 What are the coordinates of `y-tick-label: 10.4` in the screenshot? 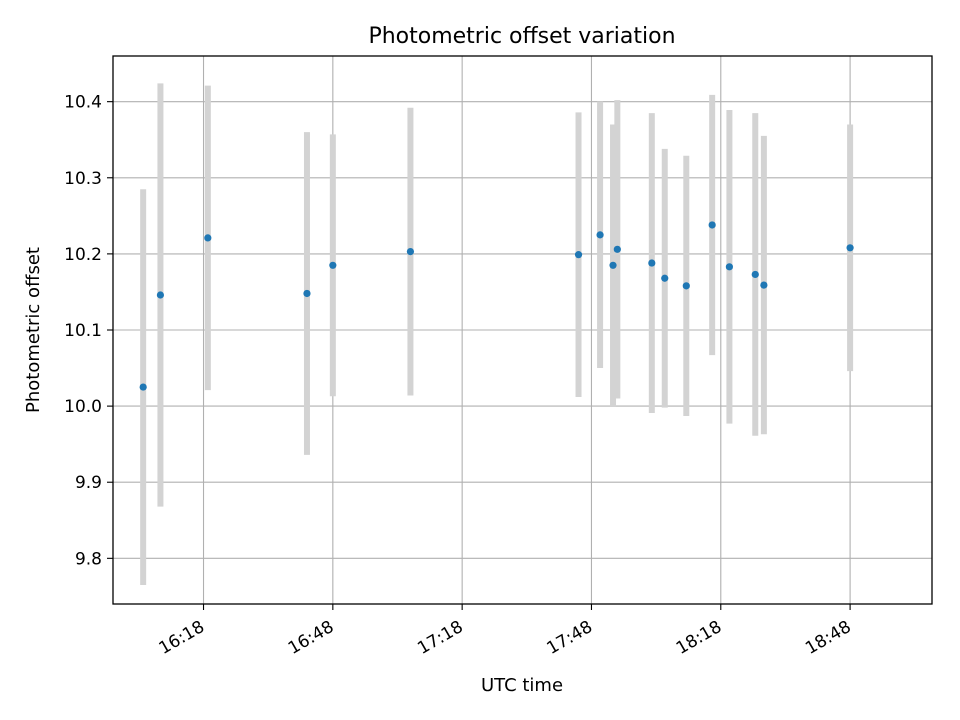 It's located at (83, 103).